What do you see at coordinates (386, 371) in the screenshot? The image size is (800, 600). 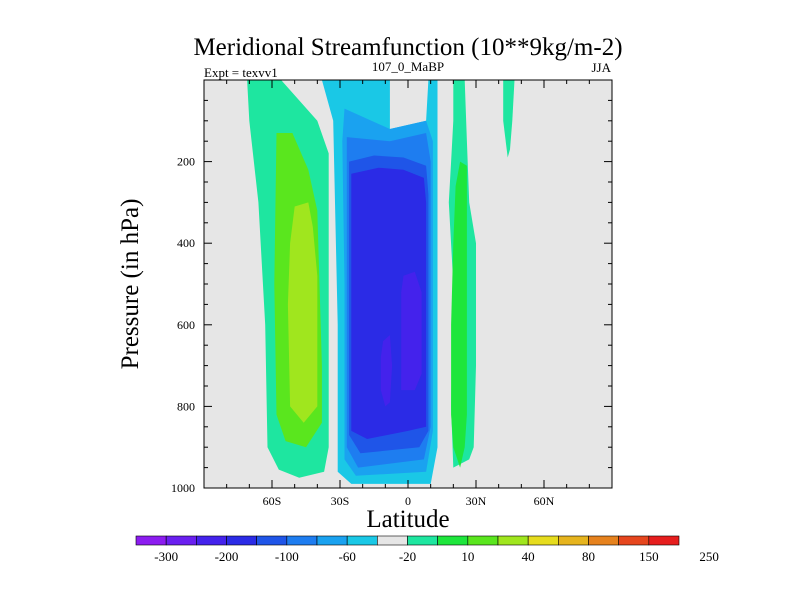 I see `contour-hadley-cell-level6b` at bounding box center [386, 371].